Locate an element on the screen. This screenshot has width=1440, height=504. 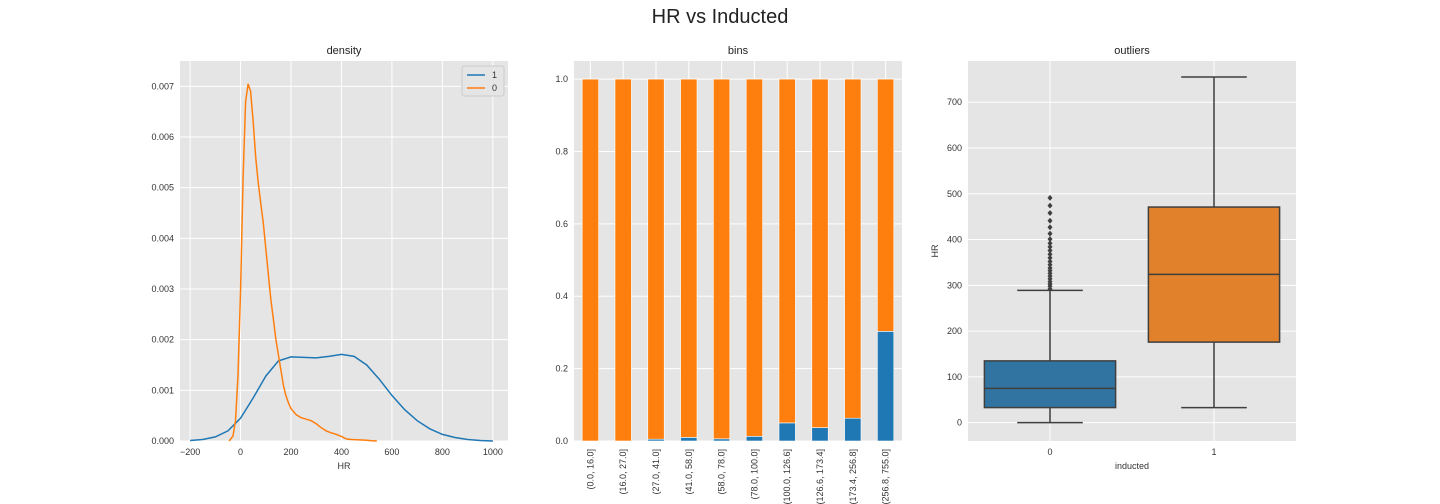
outliers-y-tick-label: 600 is located at coordinates (954, 148).